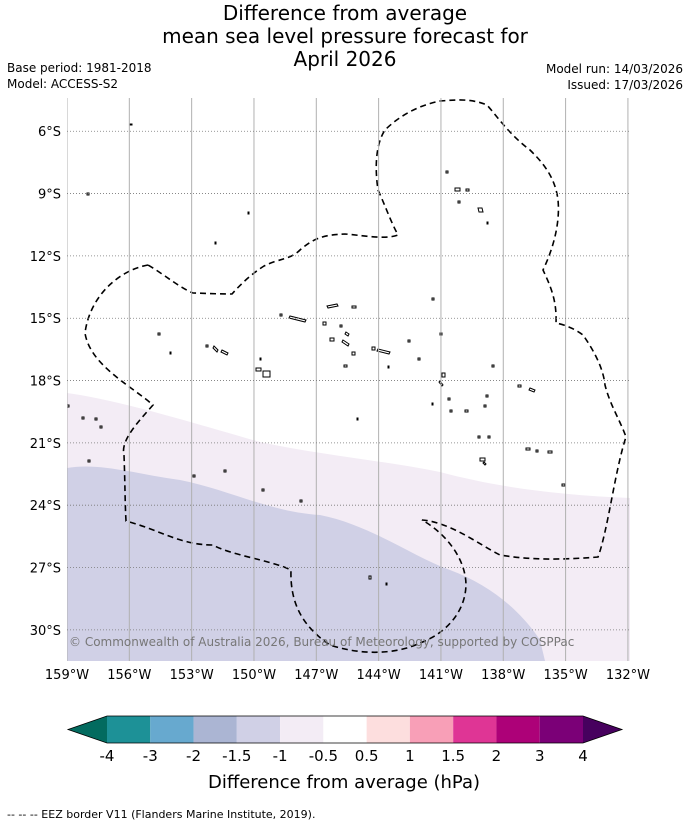 Image resolution: width=690 pixels, height=827 pixels. I want to click on colorbar-tick-label: 4, so click(583, 756).